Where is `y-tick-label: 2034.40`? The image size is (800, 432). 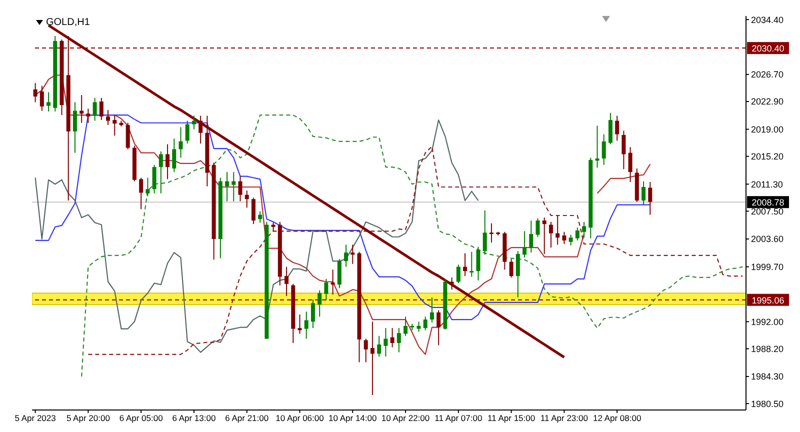
y-tick-label: 2034.40 is located at coordinates (767, 19).